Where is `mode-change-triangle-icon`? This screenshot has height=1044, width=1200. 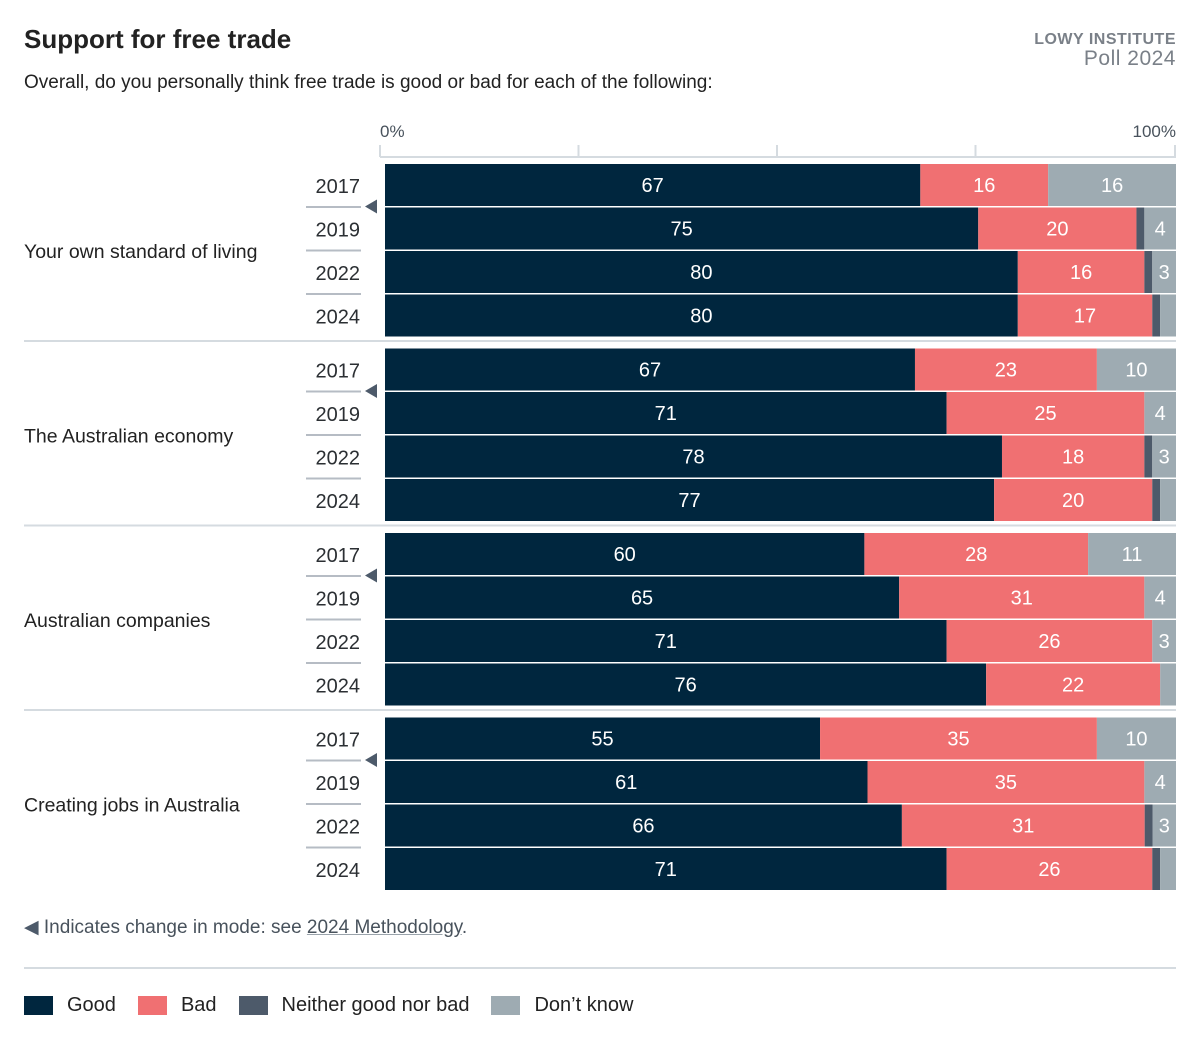 mode-change-triangle-icon is located at coordinates (371, 760).